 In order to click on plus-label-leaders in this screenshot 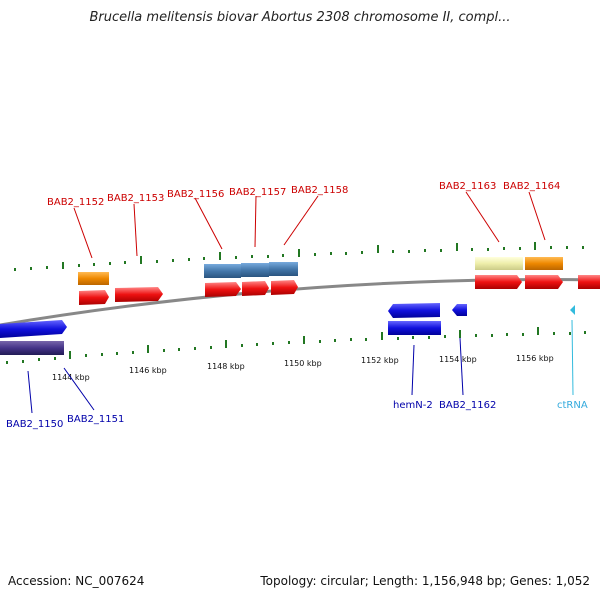, I will do `click(309, 225)`.